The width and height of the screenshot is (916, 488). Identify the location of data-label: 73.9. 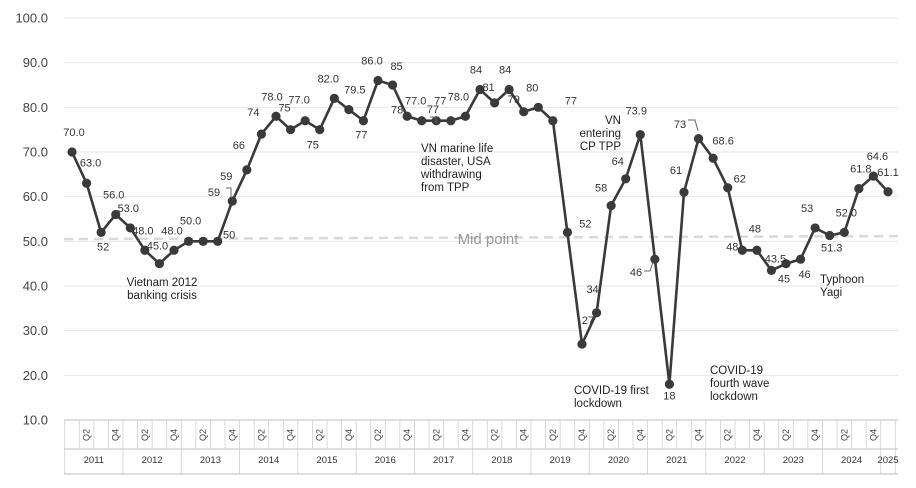
(636, 112).